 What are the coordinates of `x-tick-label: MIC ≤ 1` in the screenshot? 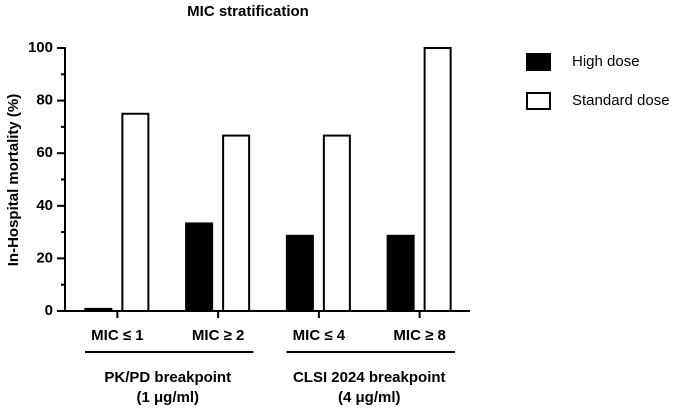 It's located at (117, 335).